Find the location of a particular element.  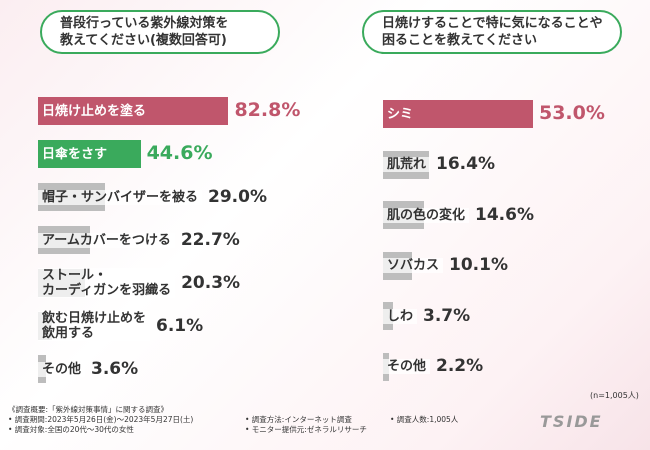

value-label: 20.3% is located at coordinates (211, 282).